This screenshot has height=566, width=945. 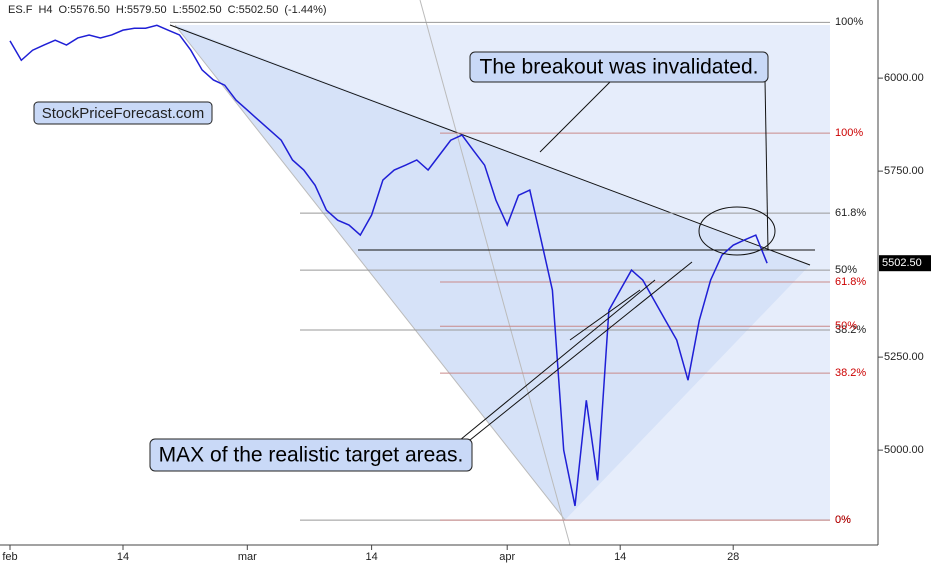 What do you see at coordinates (247, 557) in the screenshot?
I see `x-tick-label: mar` at bounding box center [247, 557].